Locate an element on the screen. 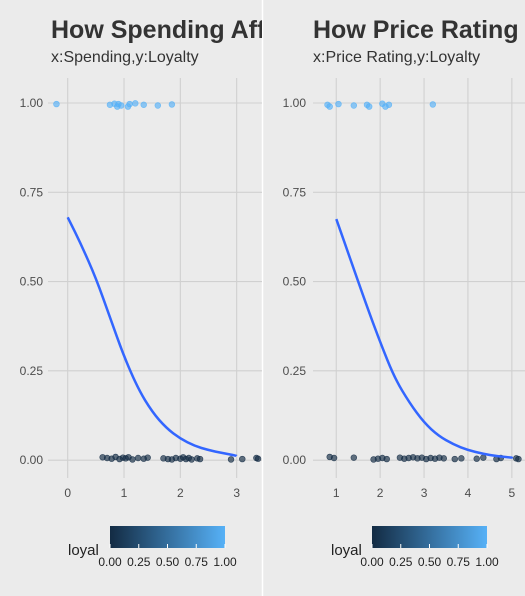  x-tick-labels: 1 2 3 4 5 is located at coordinates (424, 493).